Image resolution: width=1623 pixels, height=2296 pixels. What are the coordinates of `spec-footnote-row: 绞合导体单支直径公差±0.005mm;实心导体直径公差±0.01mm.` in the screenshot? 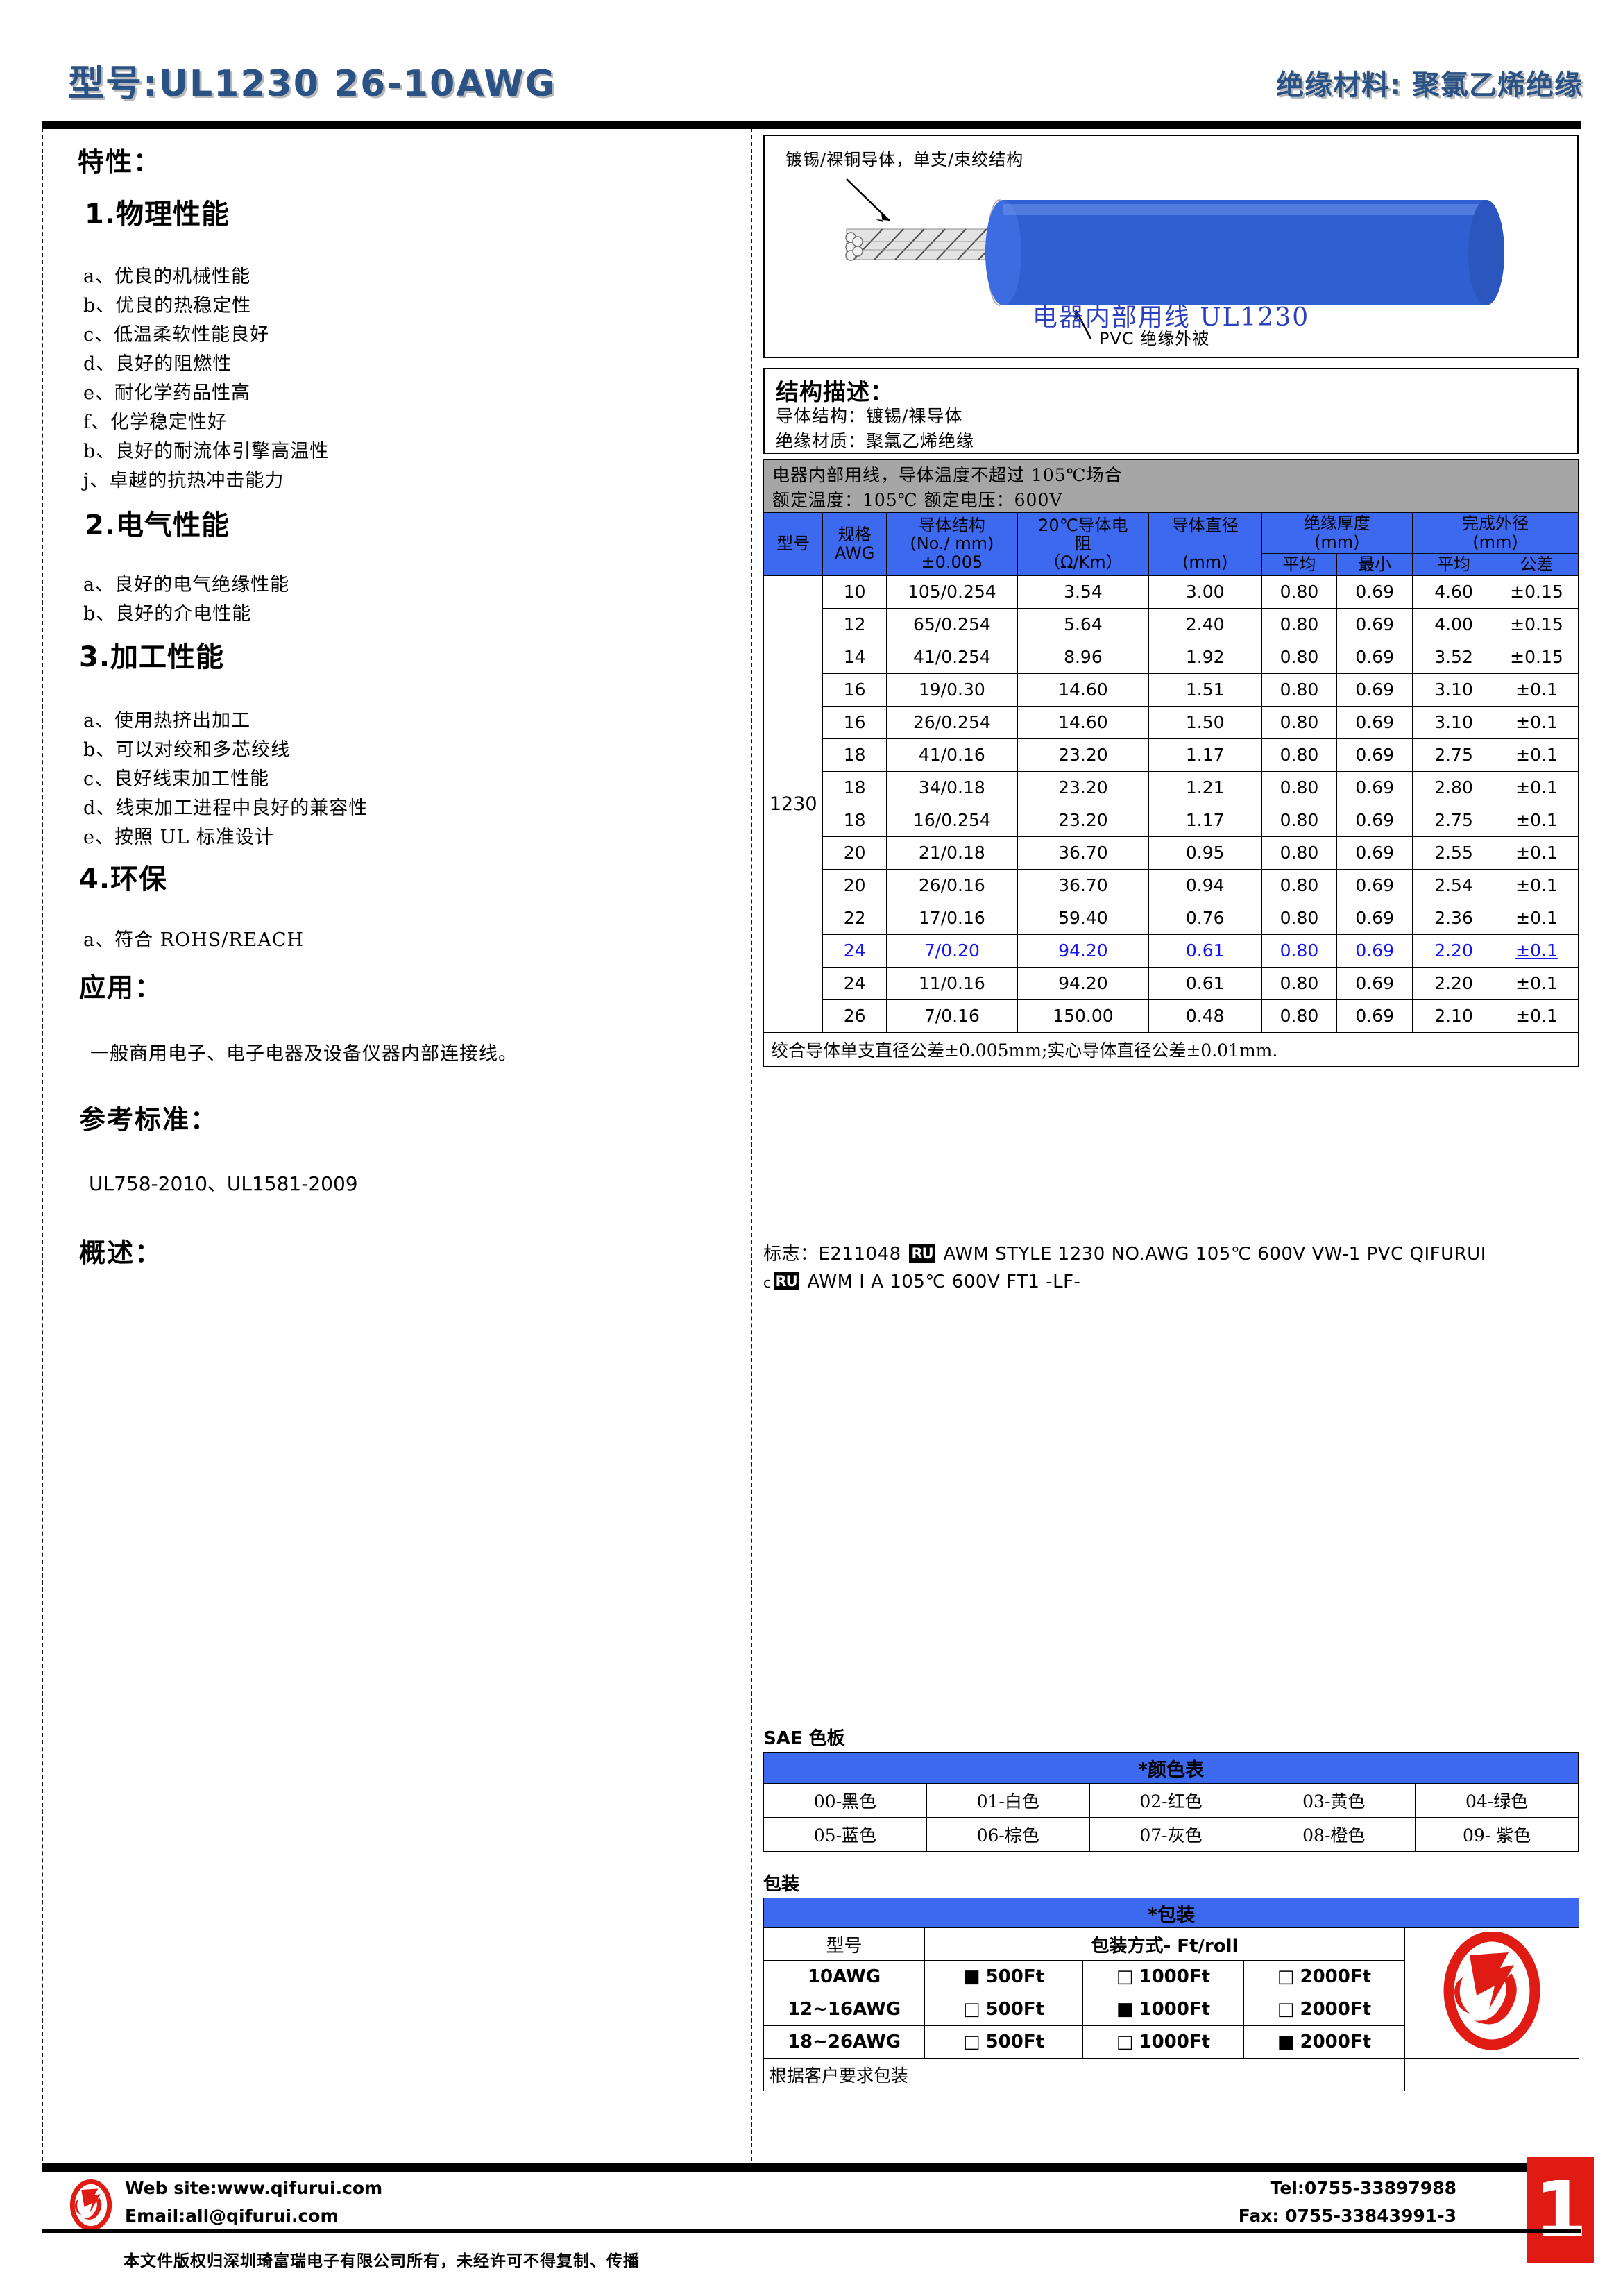 It's located at (1171, 1049).